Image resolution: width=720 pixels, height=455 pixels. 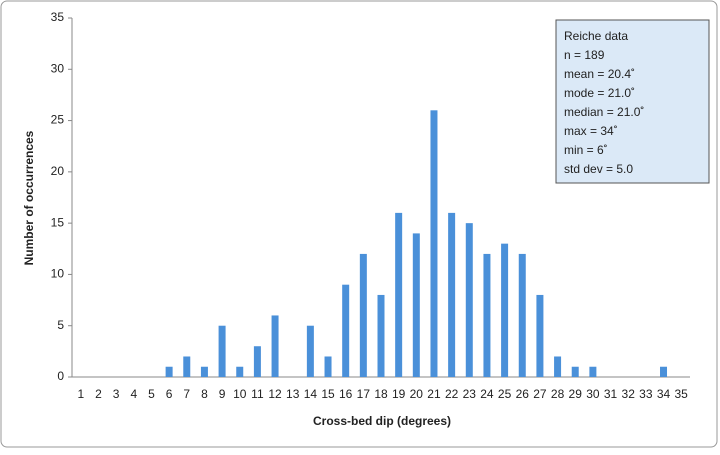 I want to click on x-tick-label: 23, so click(x=470, y=394).